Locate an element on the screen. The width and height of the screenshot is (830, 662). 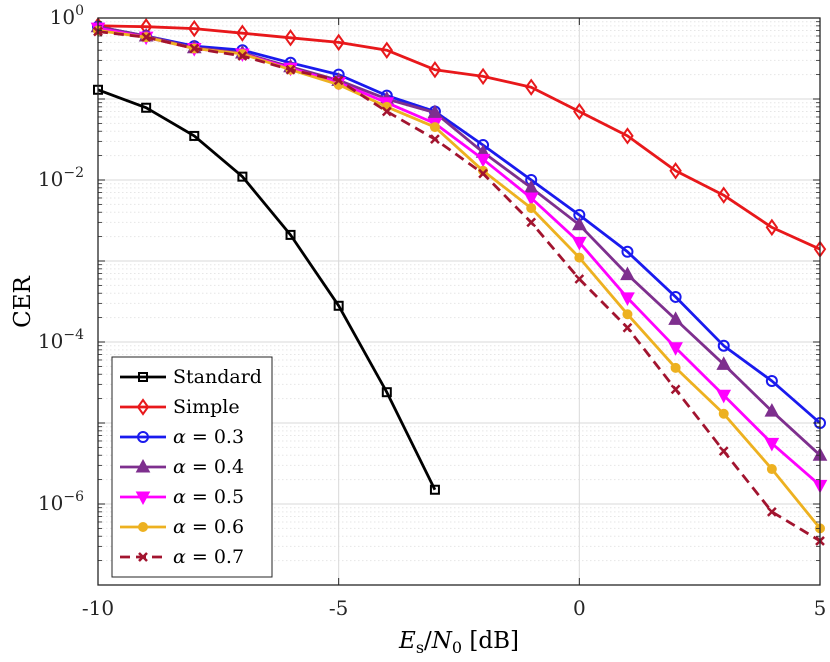
x-axis-label: Es/N0 [dB] is located at coordinates (458, 642).